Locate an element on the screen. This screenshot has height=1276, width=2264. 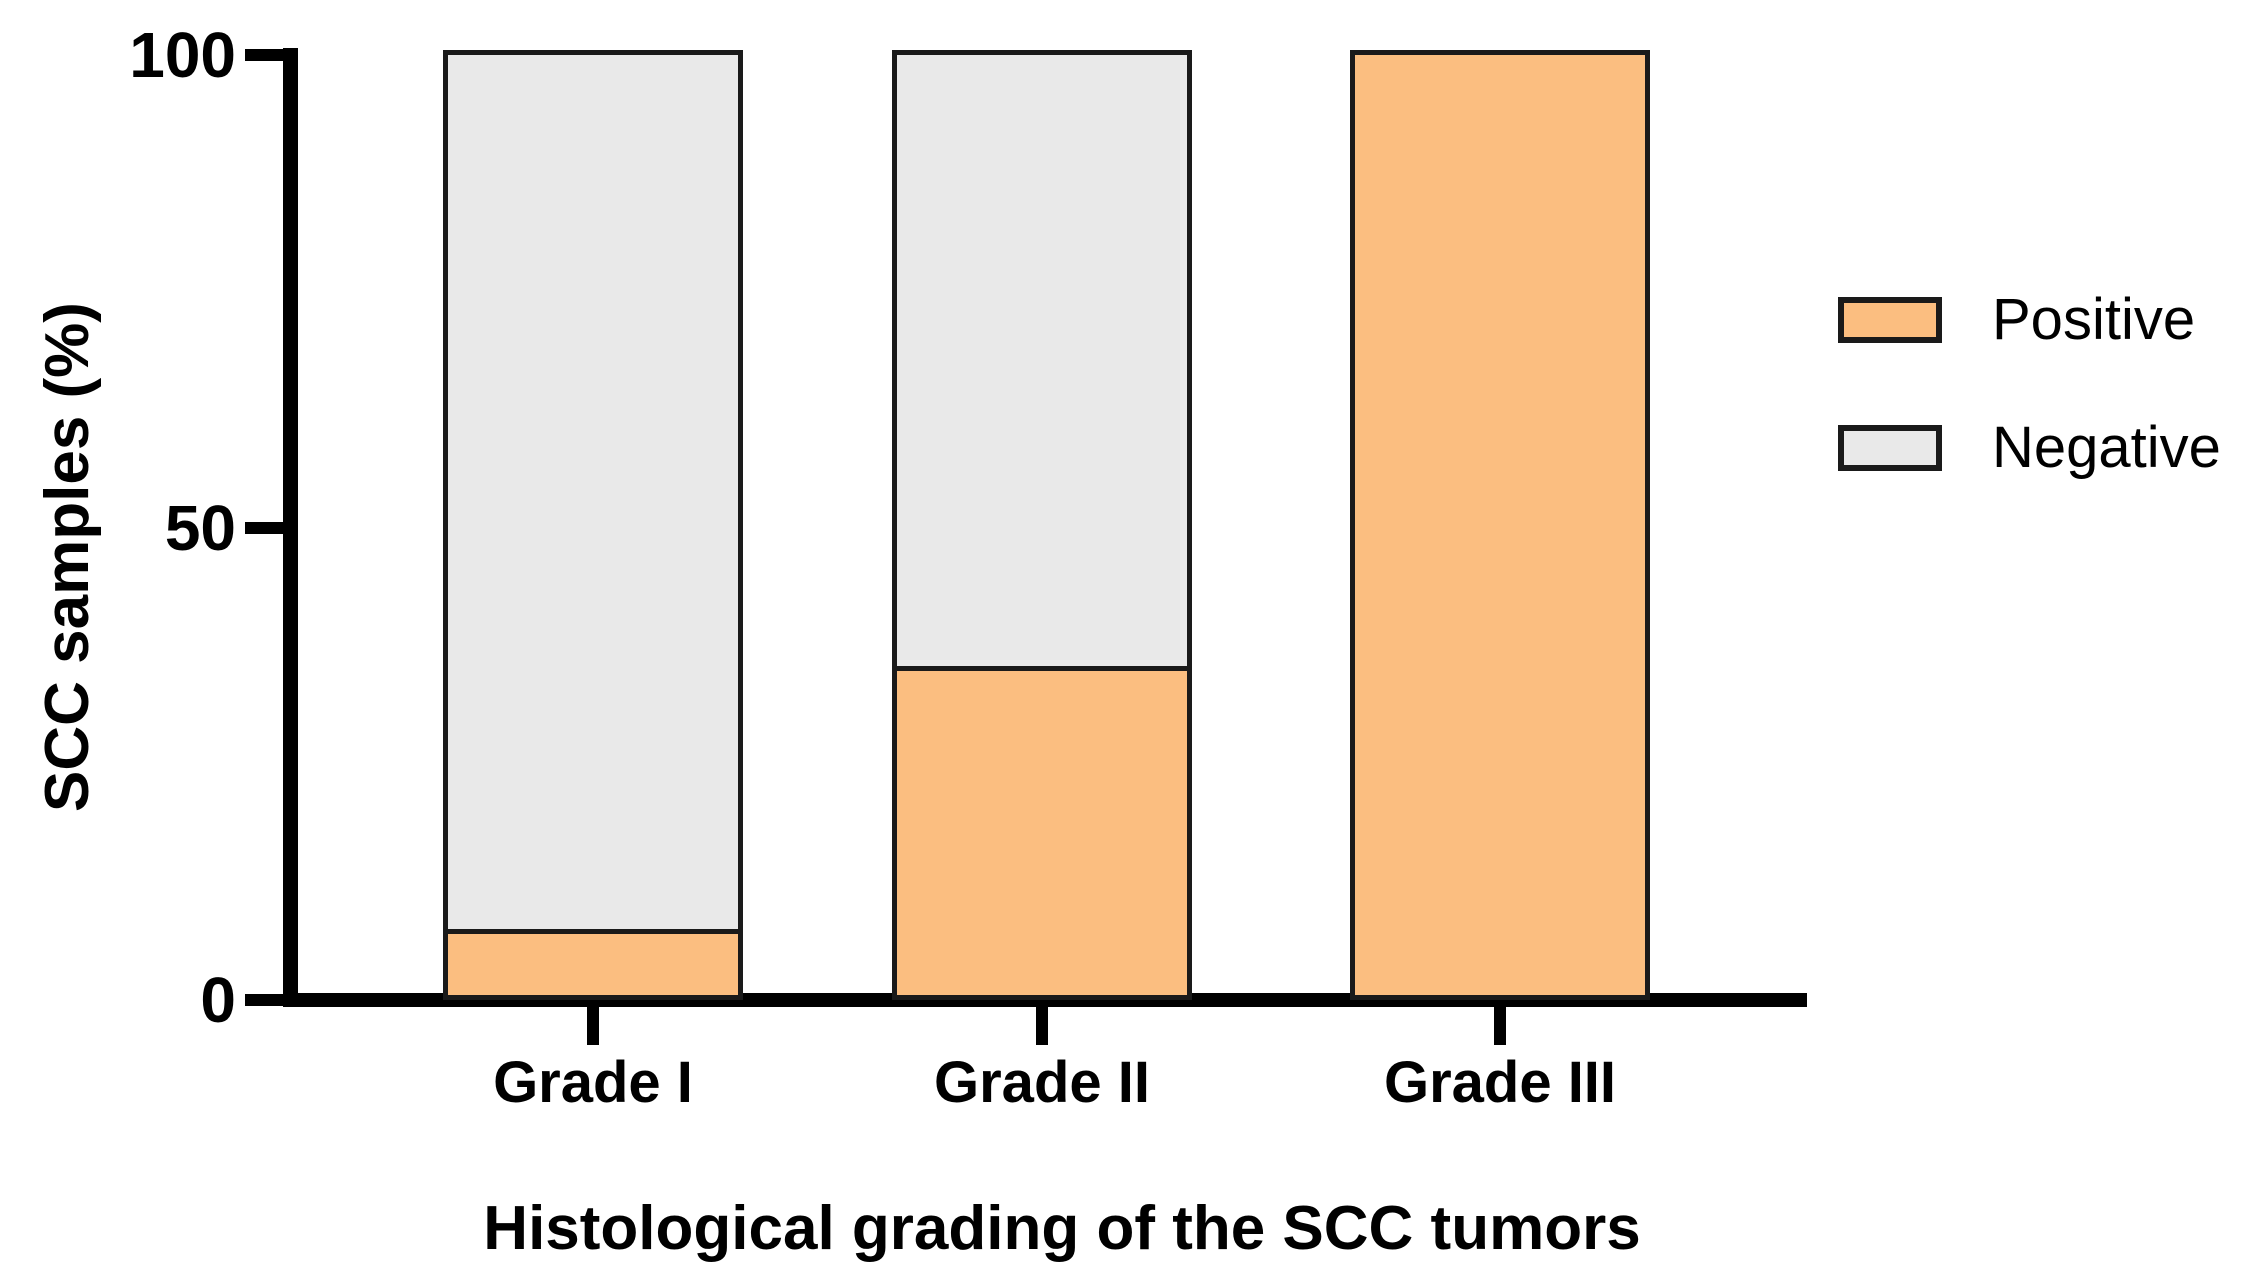
bar-grade-ii is located at coordinates (1042, 525).